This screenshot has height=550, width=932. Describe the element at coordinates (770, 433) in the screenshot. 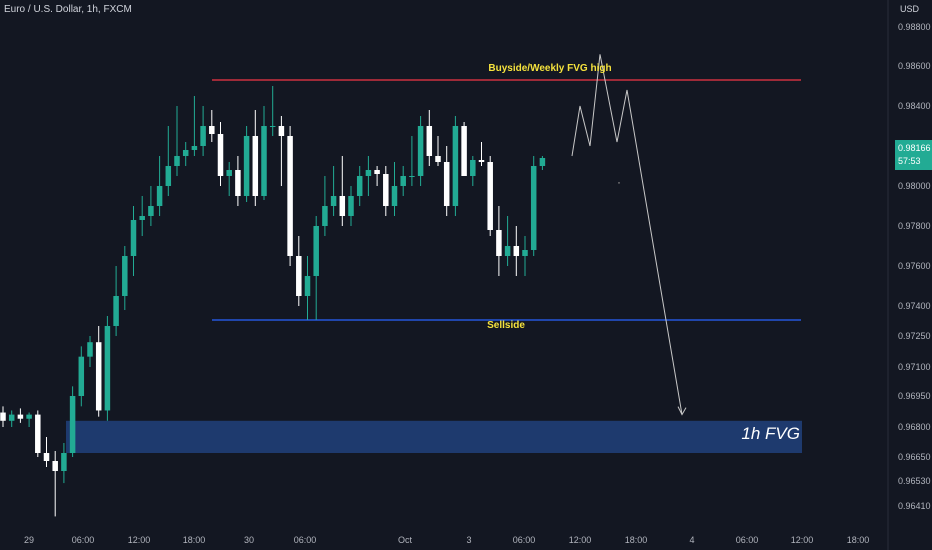

I see `fvg-label: 1h FVG` at that location.